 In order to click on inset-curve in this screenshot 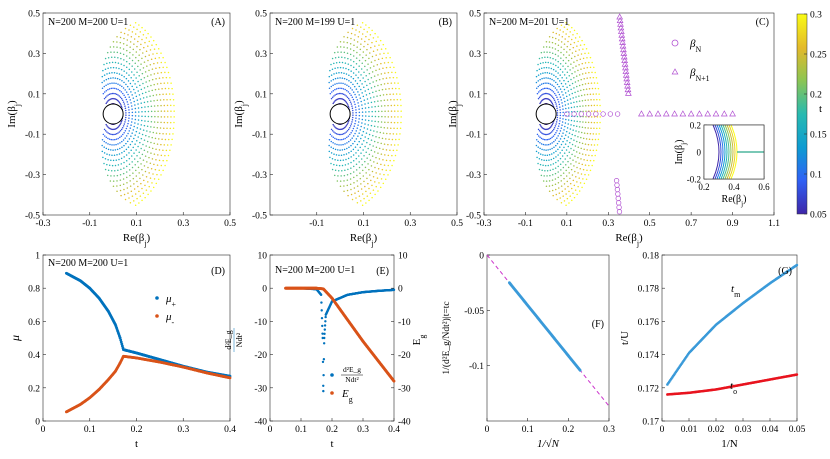, I will do `click(728, 152)`.